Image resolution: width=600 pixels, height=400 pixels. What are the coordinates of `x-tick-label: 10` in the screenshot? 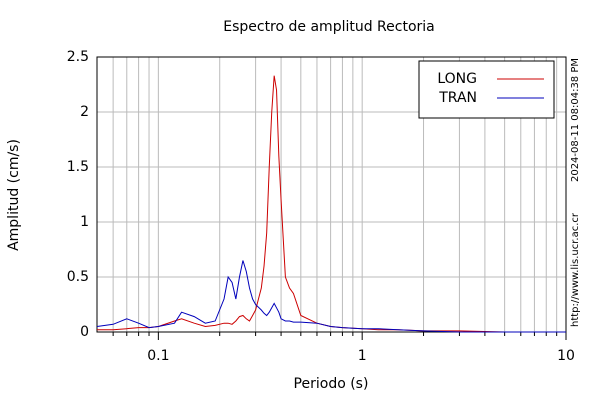 It's located at (566, 356).